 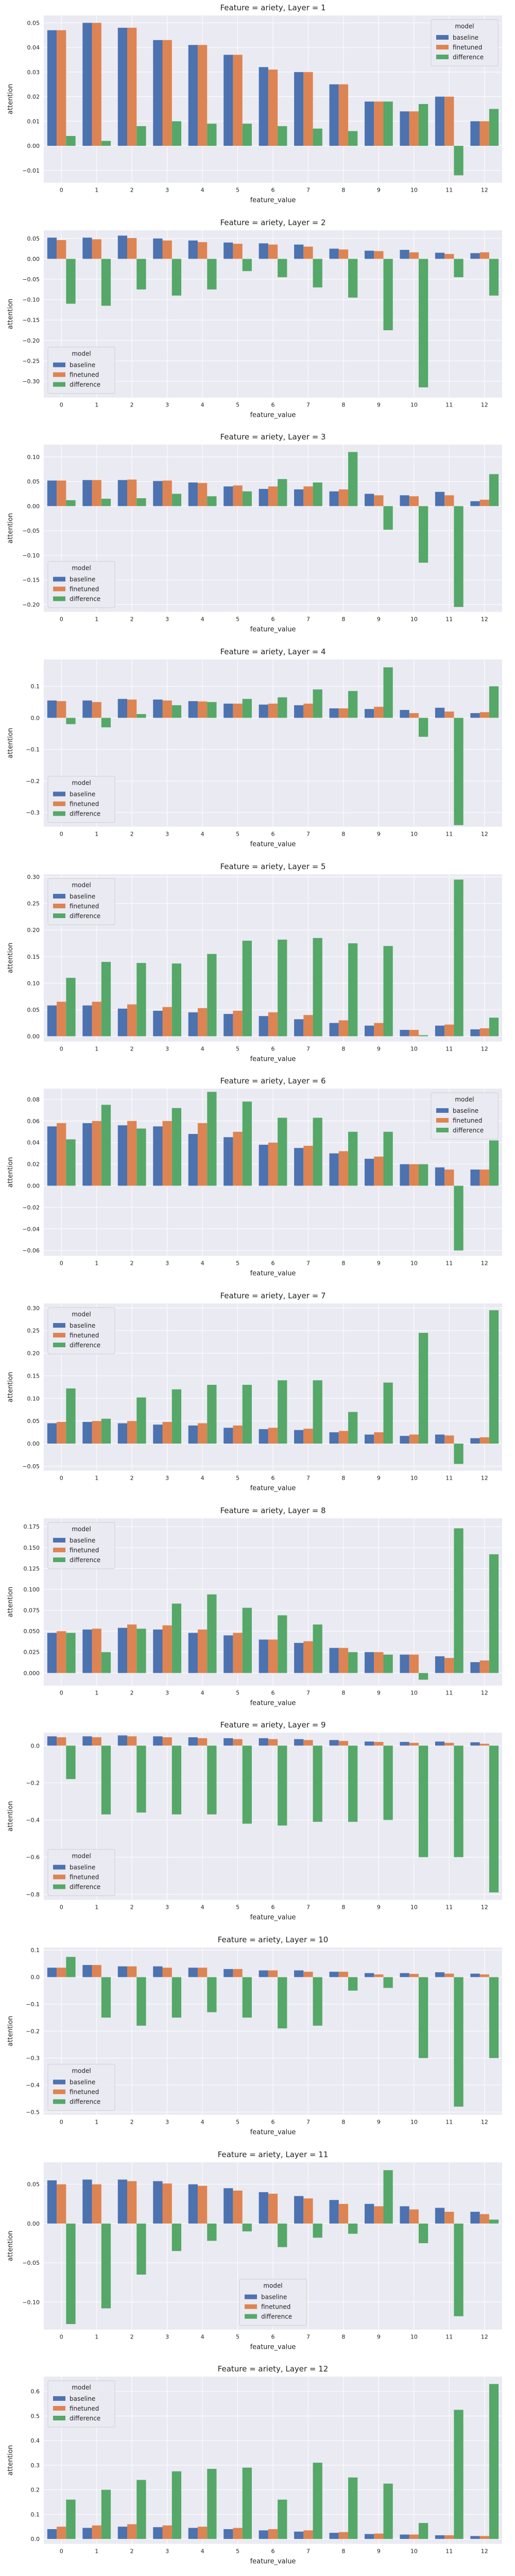 What do you see at coordinates (273, 866) in the screenshot?
I see `chart-title: Feature = ariety, Layer = 5` at bounding box center [273, 866].